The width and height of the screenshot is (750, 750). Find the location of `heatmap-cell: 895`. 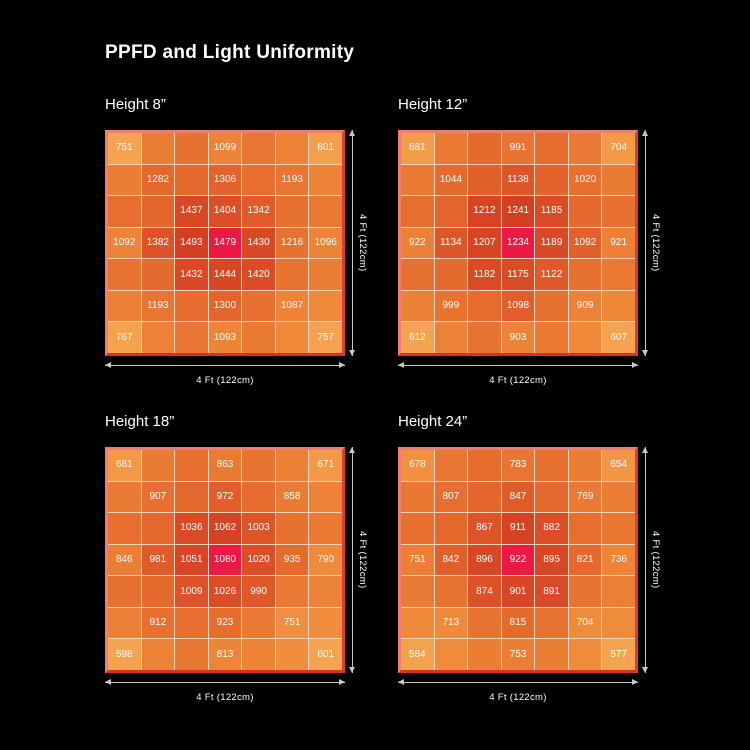

heatmap-cell: 895 is located at coordinates (551, 560).